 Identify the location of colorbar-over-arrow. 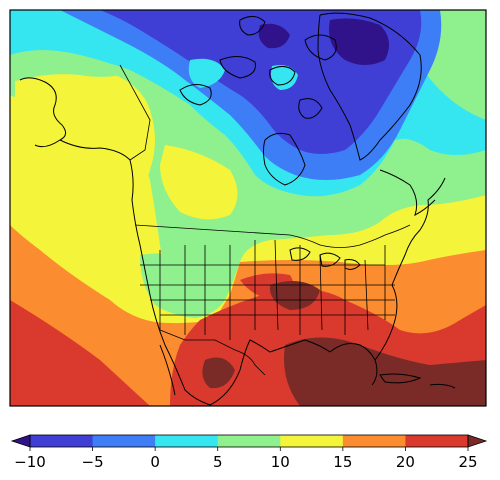
(477, 441).